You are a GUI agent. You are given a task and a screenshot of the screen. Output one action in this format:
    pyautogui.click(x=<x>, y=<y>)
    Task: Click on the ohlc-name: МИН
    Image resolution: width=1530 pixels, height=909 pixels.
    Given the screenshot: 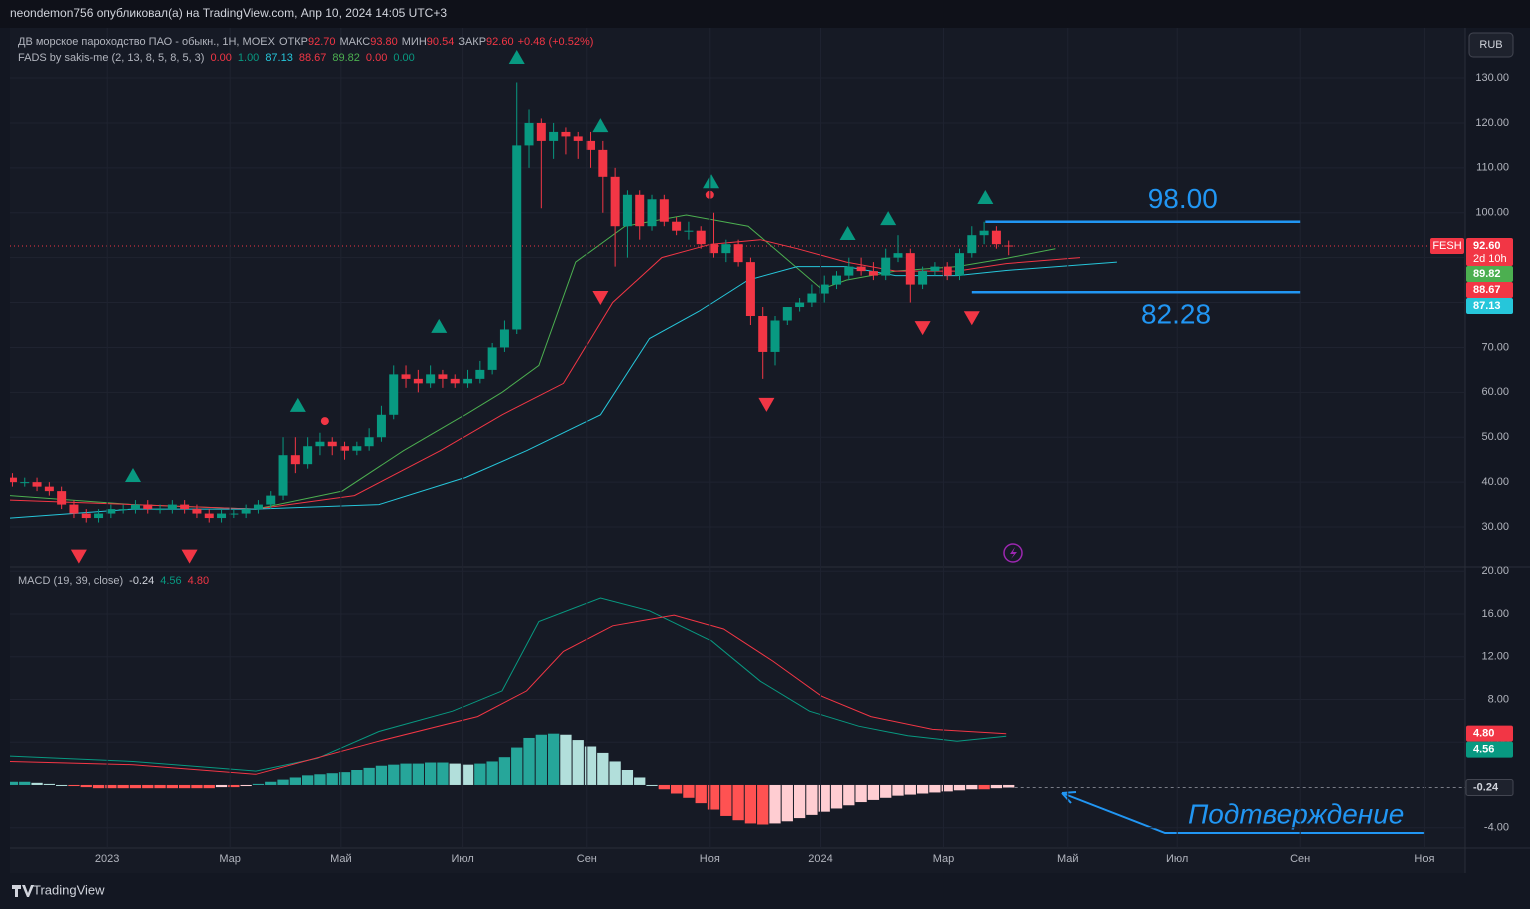 What is the action you would take?
    pyautogui.click(x=414, y=42)
    